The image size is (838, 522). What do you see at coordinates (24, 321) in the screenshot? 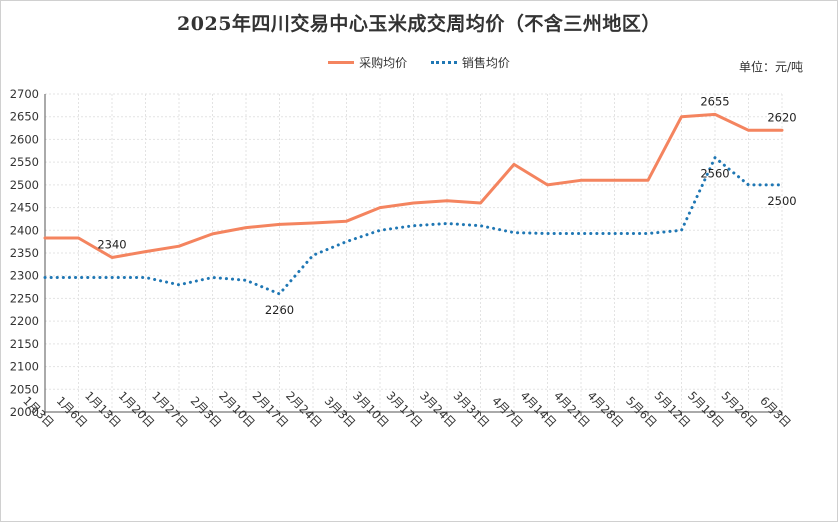
I see `y-tick-label: 2200` at bounding box center [24, 321].